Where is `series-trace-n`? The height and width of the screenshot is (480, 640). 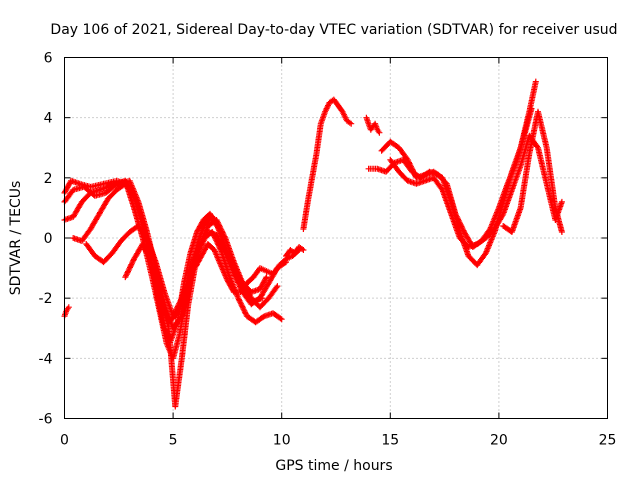 series-trace-n is located at coordinates (295, 251).